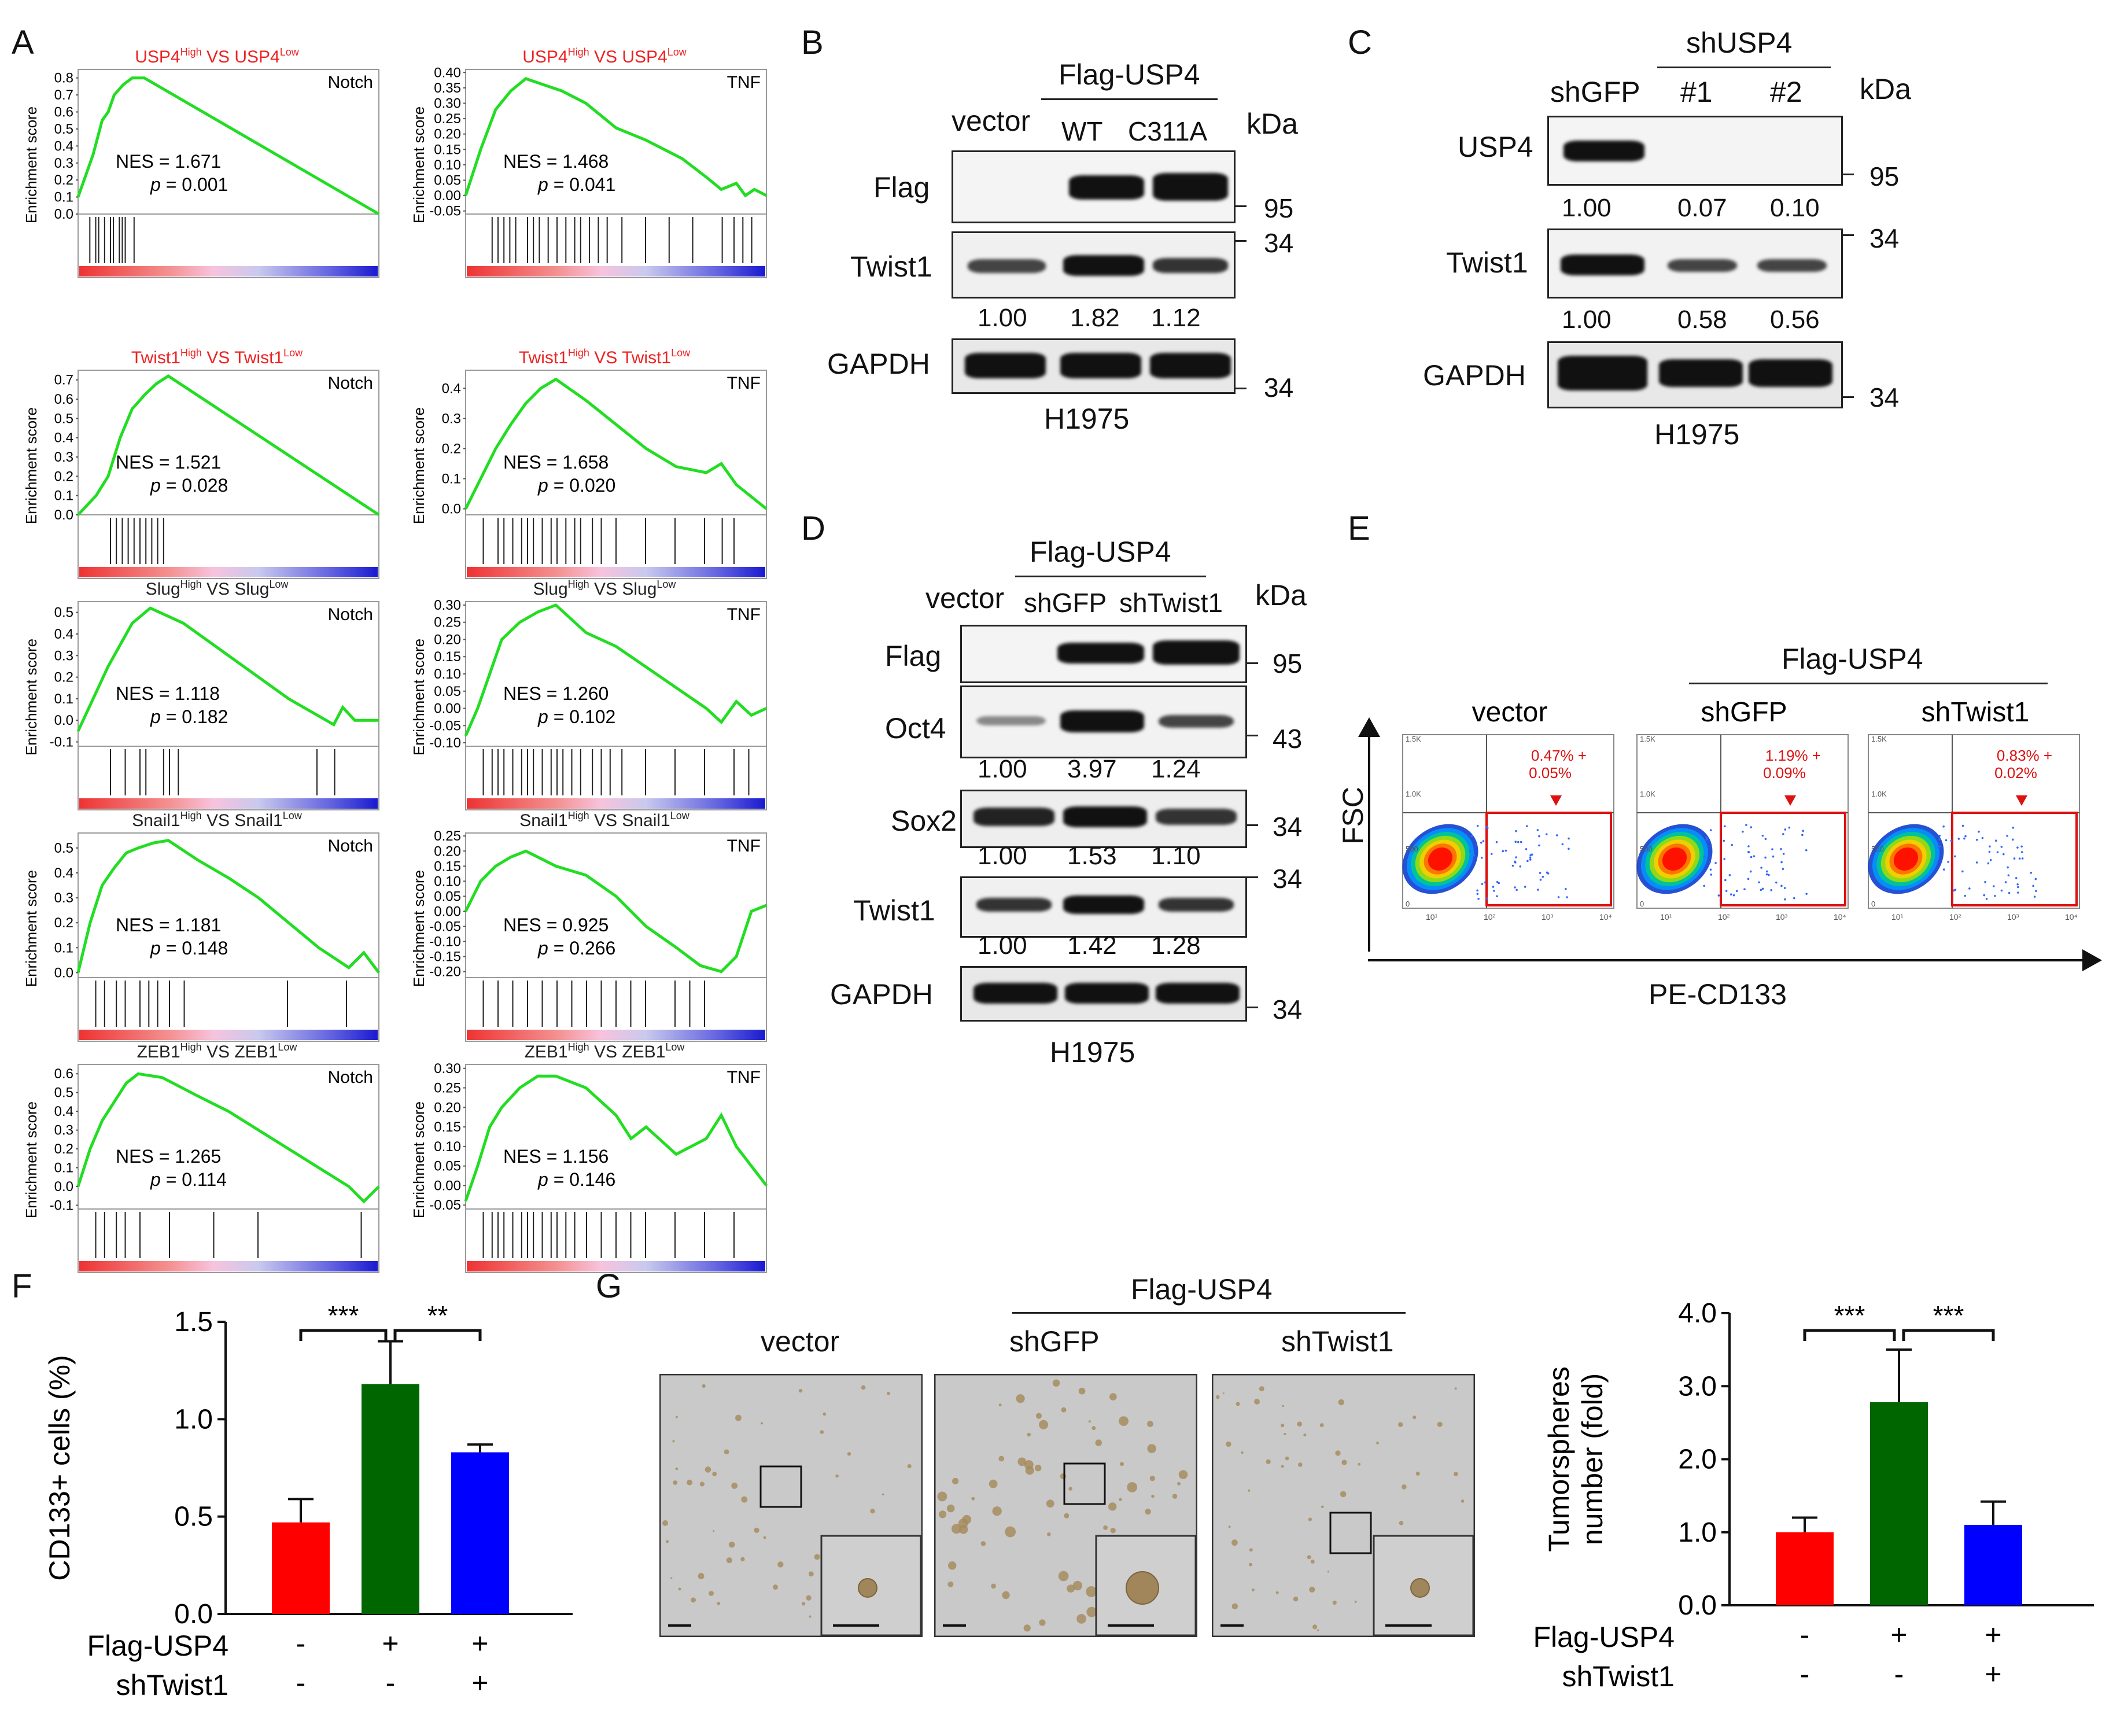  Describe the element at coordinates (1793, 755) in the screenshot. I see `gate-percent: 1.19% +` at that location.